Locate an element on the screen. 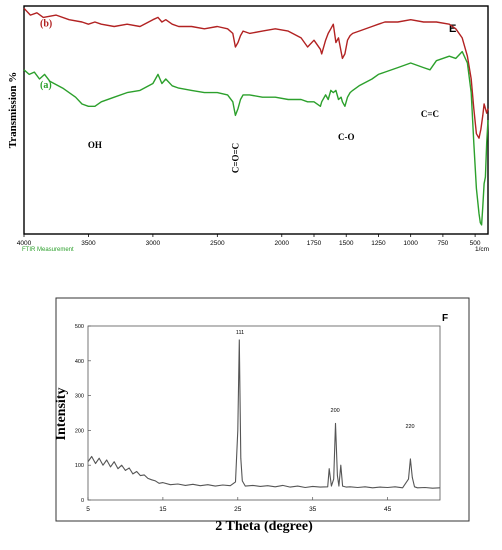 This screenshot has height=550, width=502. ftir-x-tick-label: 1000 is located at coordinates (410, 243).